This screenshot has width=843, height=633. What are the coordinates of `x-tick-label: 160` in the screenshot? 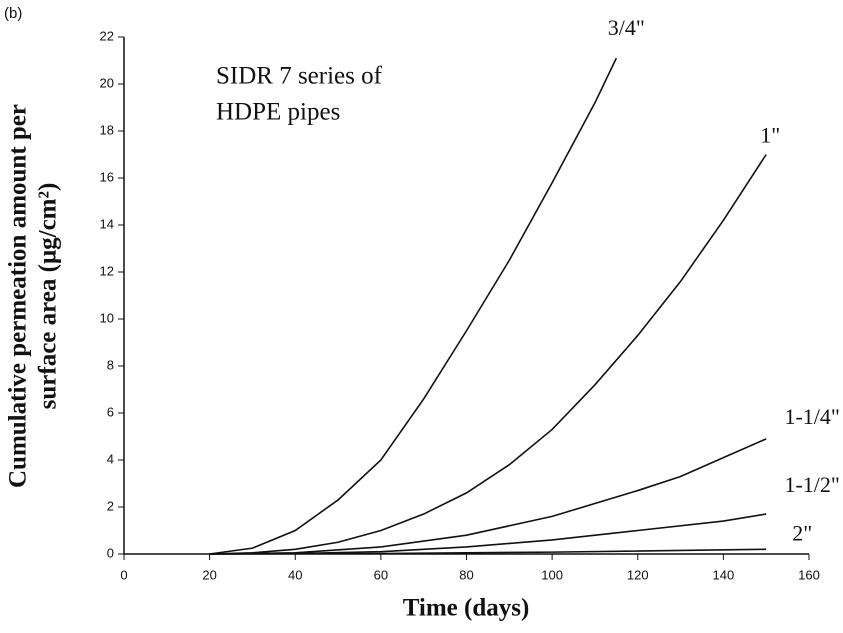 It's located at (809, 574).